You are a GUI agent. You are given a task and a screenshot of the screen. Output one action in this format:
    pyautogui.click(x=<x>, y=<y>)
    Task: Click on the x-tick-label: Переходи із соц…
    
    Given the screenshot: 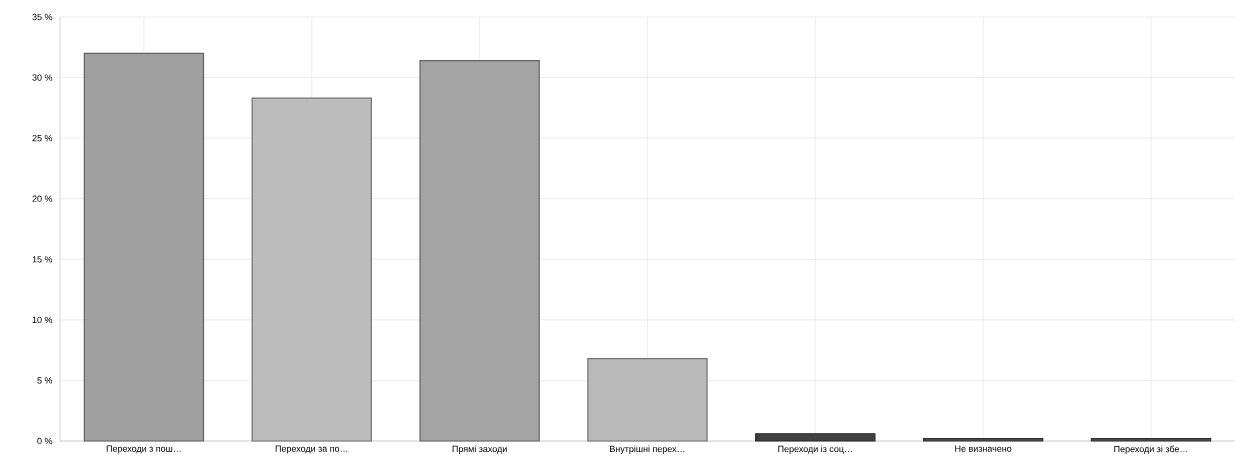 What is the action you would take?
    pyautogui.click(x=815, y=449)
    